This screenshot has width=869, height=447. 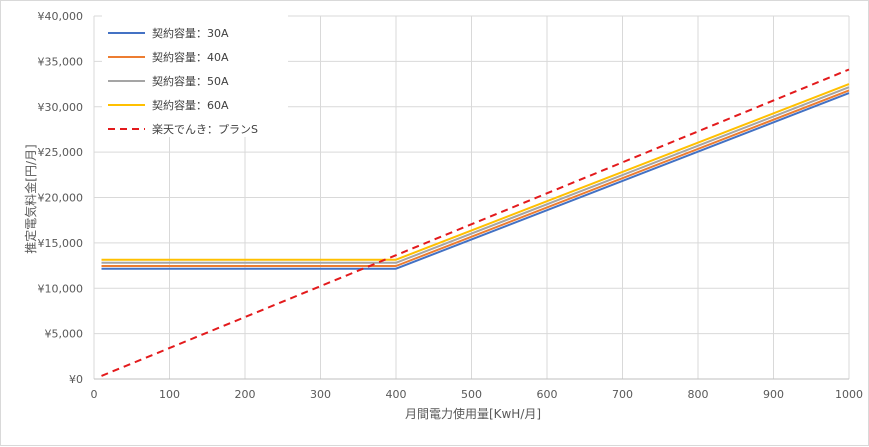 What do you see at coordinates (190, 57) in the screenshot?
I see `legend-label: 契約容量：40A` at bounding box center [190, 57].